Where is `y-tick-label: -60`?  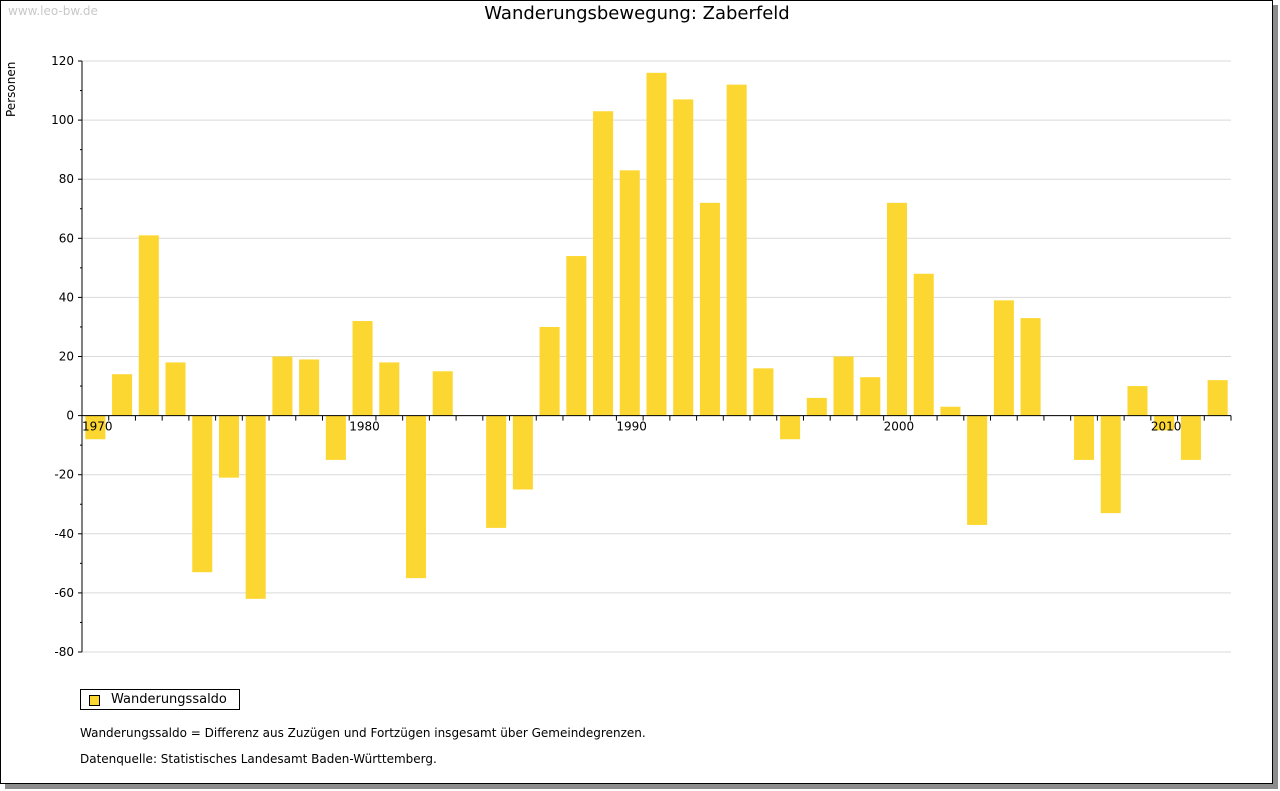
y-tick-label: -60 is located at coordinates (64, 593).